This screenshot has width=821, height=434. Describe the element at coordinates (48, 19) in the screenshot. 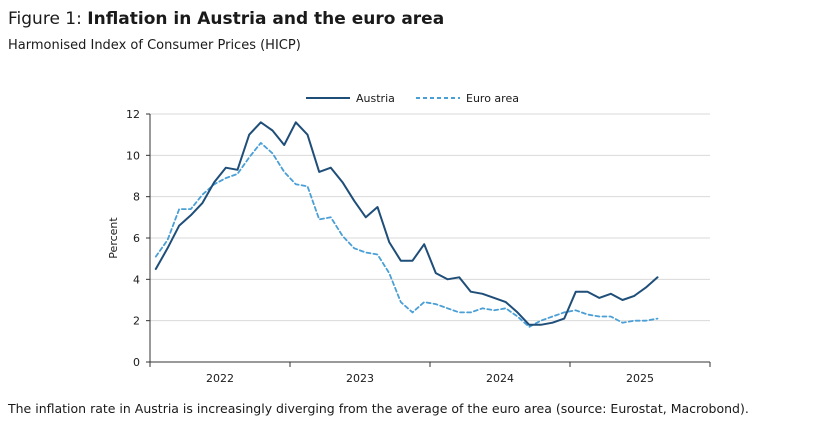

I see `figure-number: Figure 1:` at that location.